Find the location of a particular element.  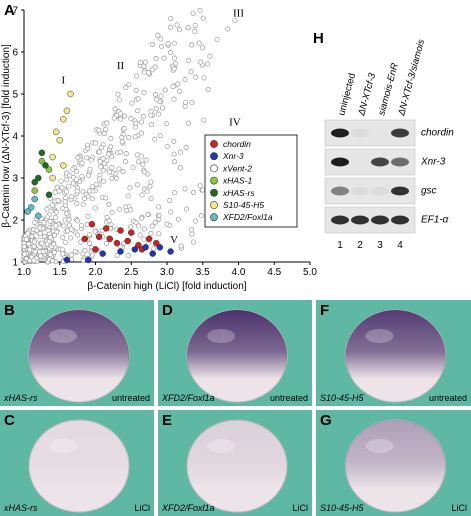

lane-number: 4 is located at coordinates (400, 245).